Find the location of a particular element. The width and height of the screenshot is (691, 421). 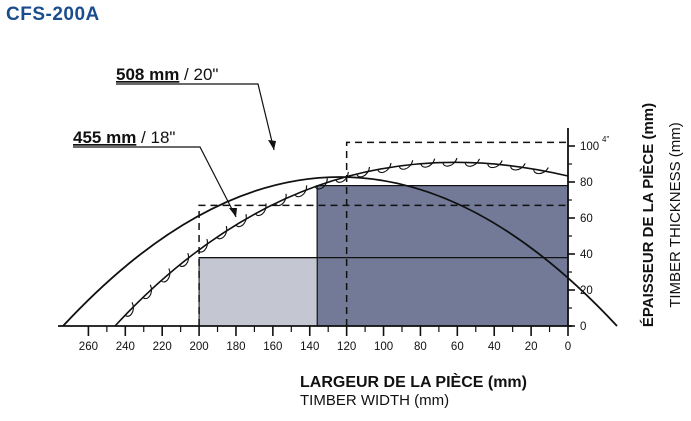

x-tick-label: 120 is located at coordinates (346, 347).